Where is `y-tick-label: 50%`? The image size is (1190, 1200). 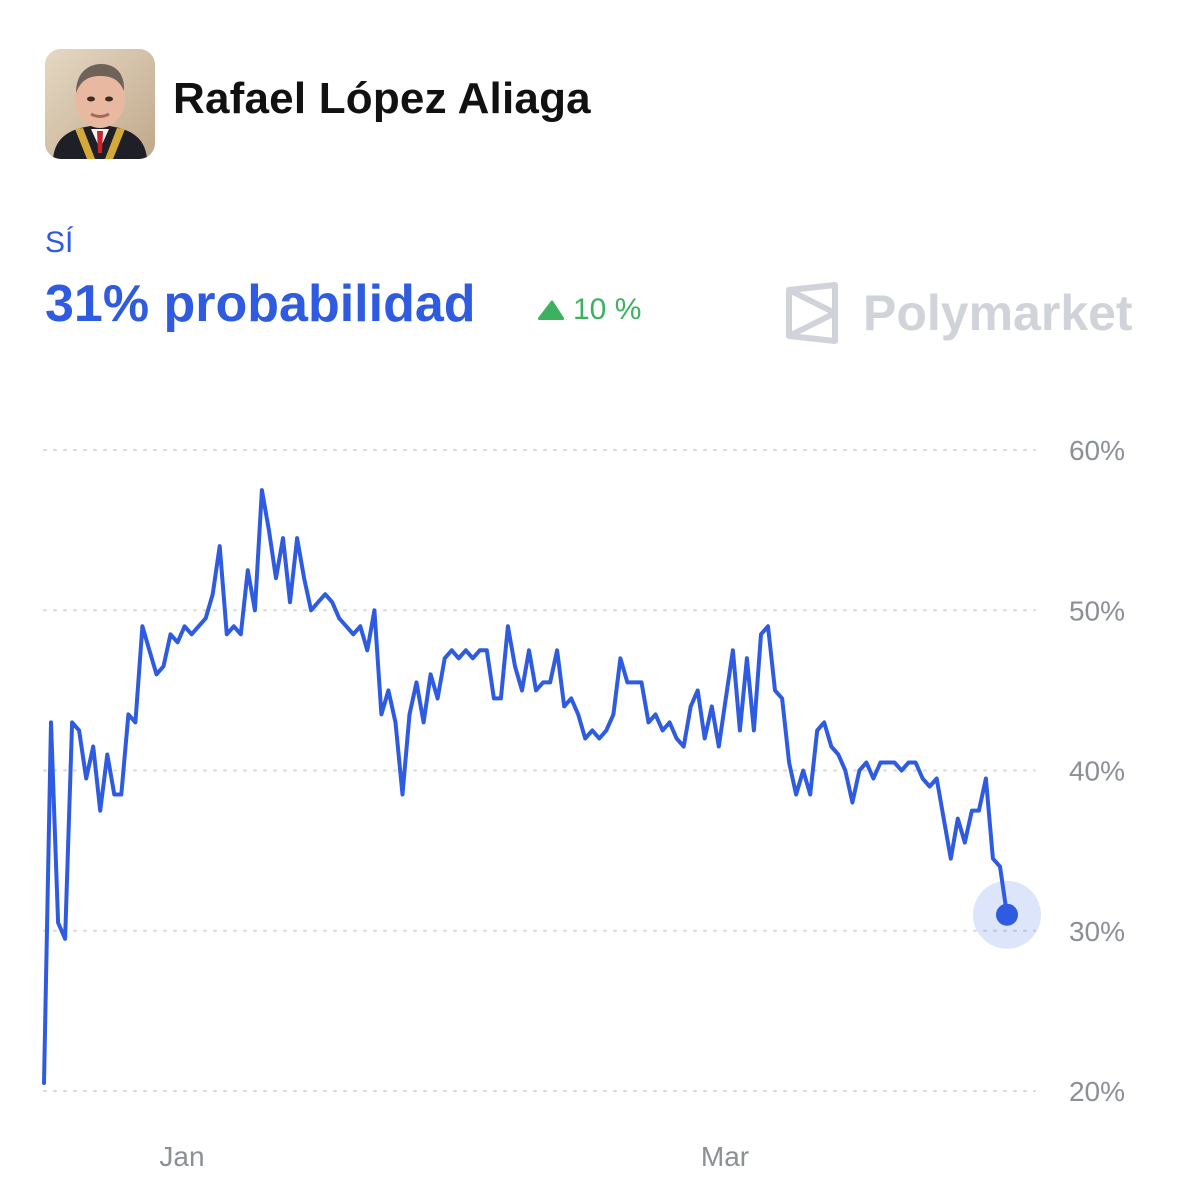
y-tick-label: 50% is located at coordinates (1097, 610).